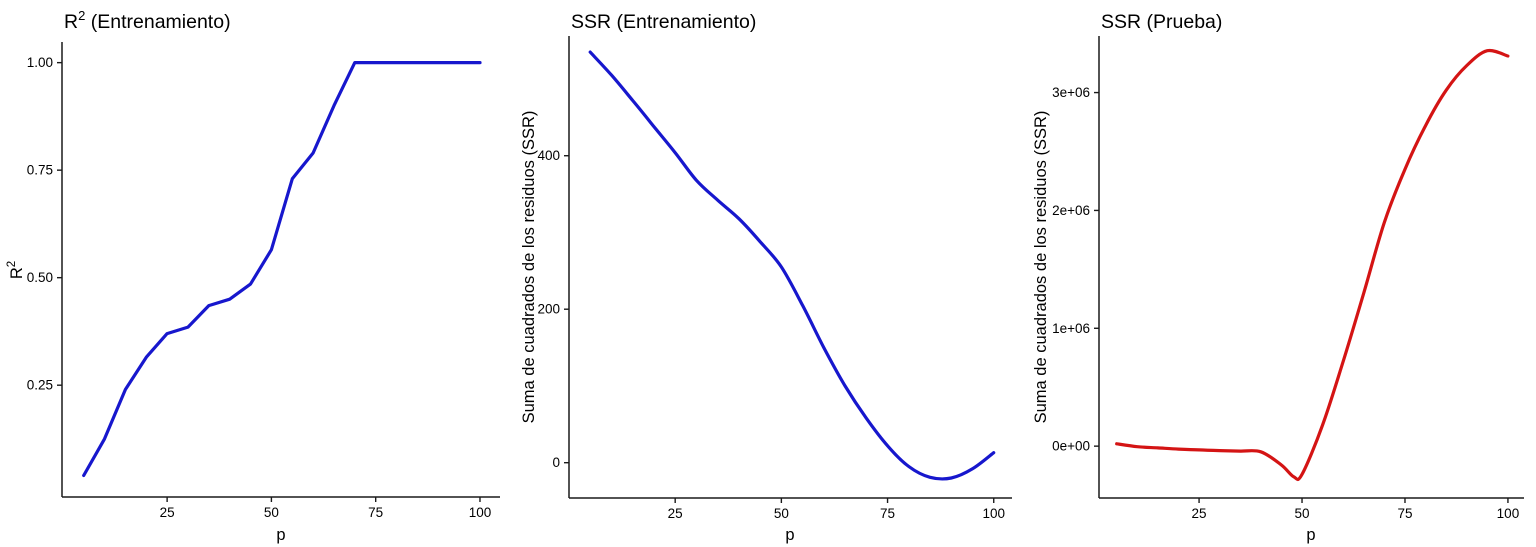 Image resolution: width=1536 pixels, height=547 pixels. What do you see at coordinates (71, 22) in the screenshot?
I see `chart-title-base: R` at bounding box center [71, 22].